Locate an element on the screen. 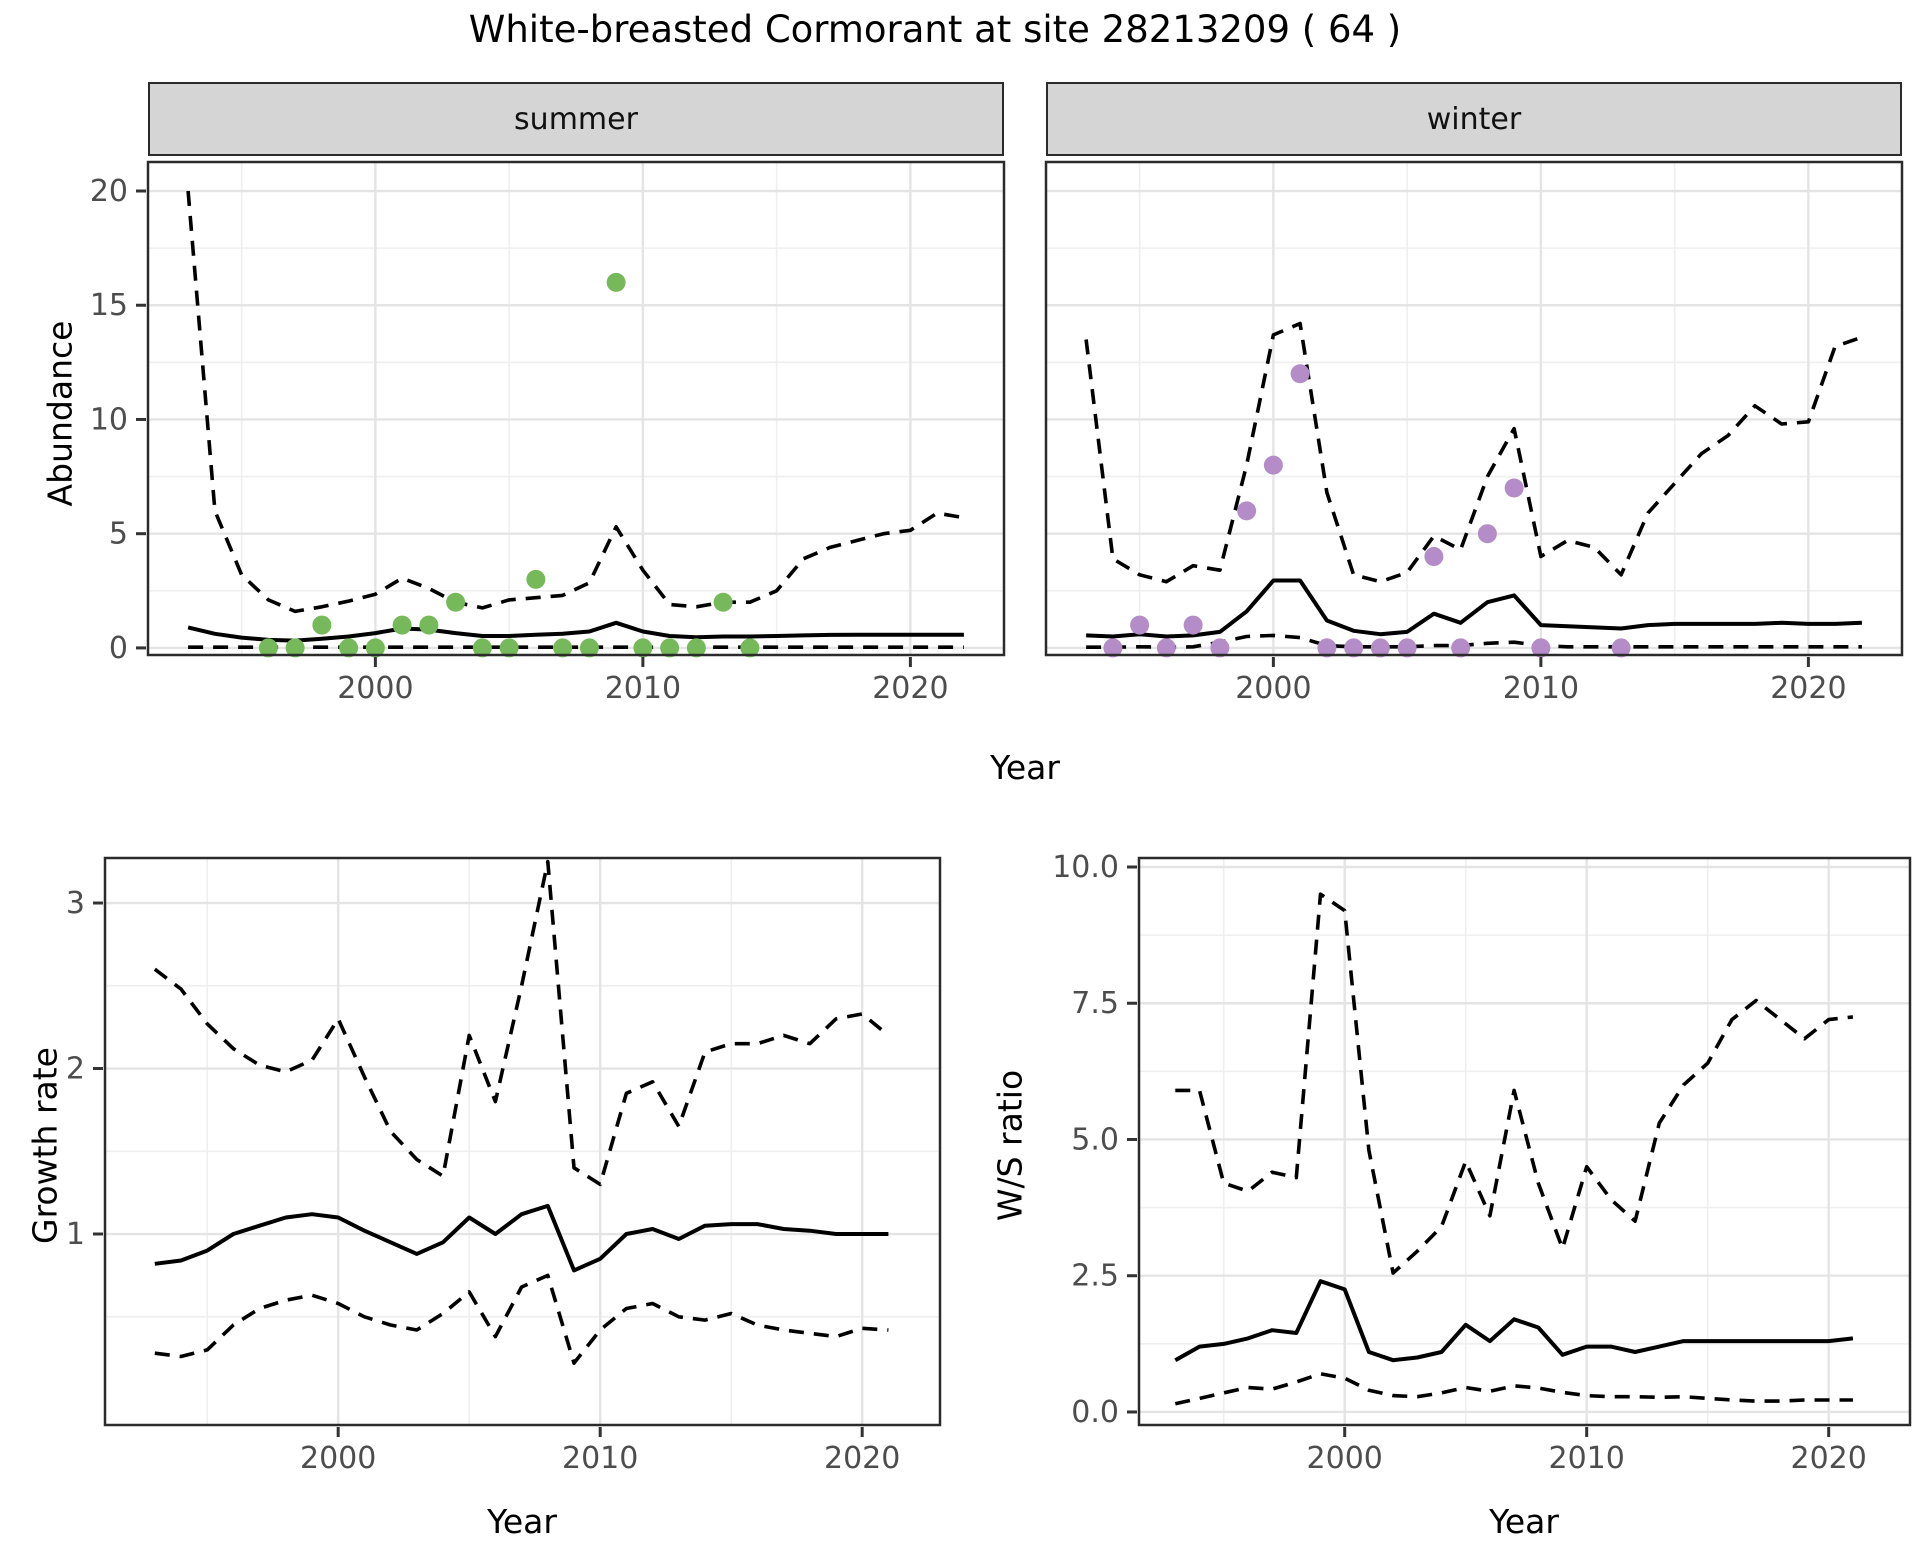 The image size is (1920, 1560). y-tick-label: 2.5 is located at coordinates (1095, 1276).